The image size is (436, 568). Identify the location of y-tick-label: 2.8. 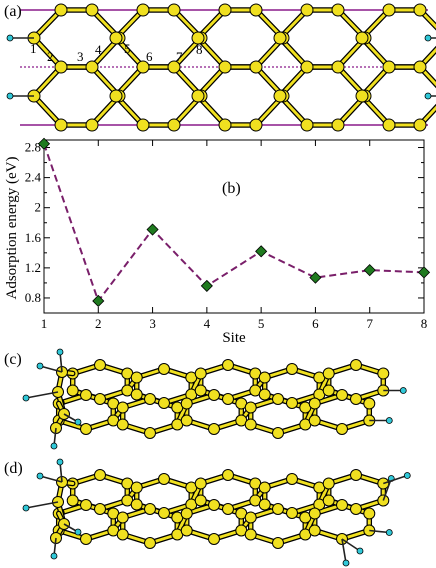
(33, 147).